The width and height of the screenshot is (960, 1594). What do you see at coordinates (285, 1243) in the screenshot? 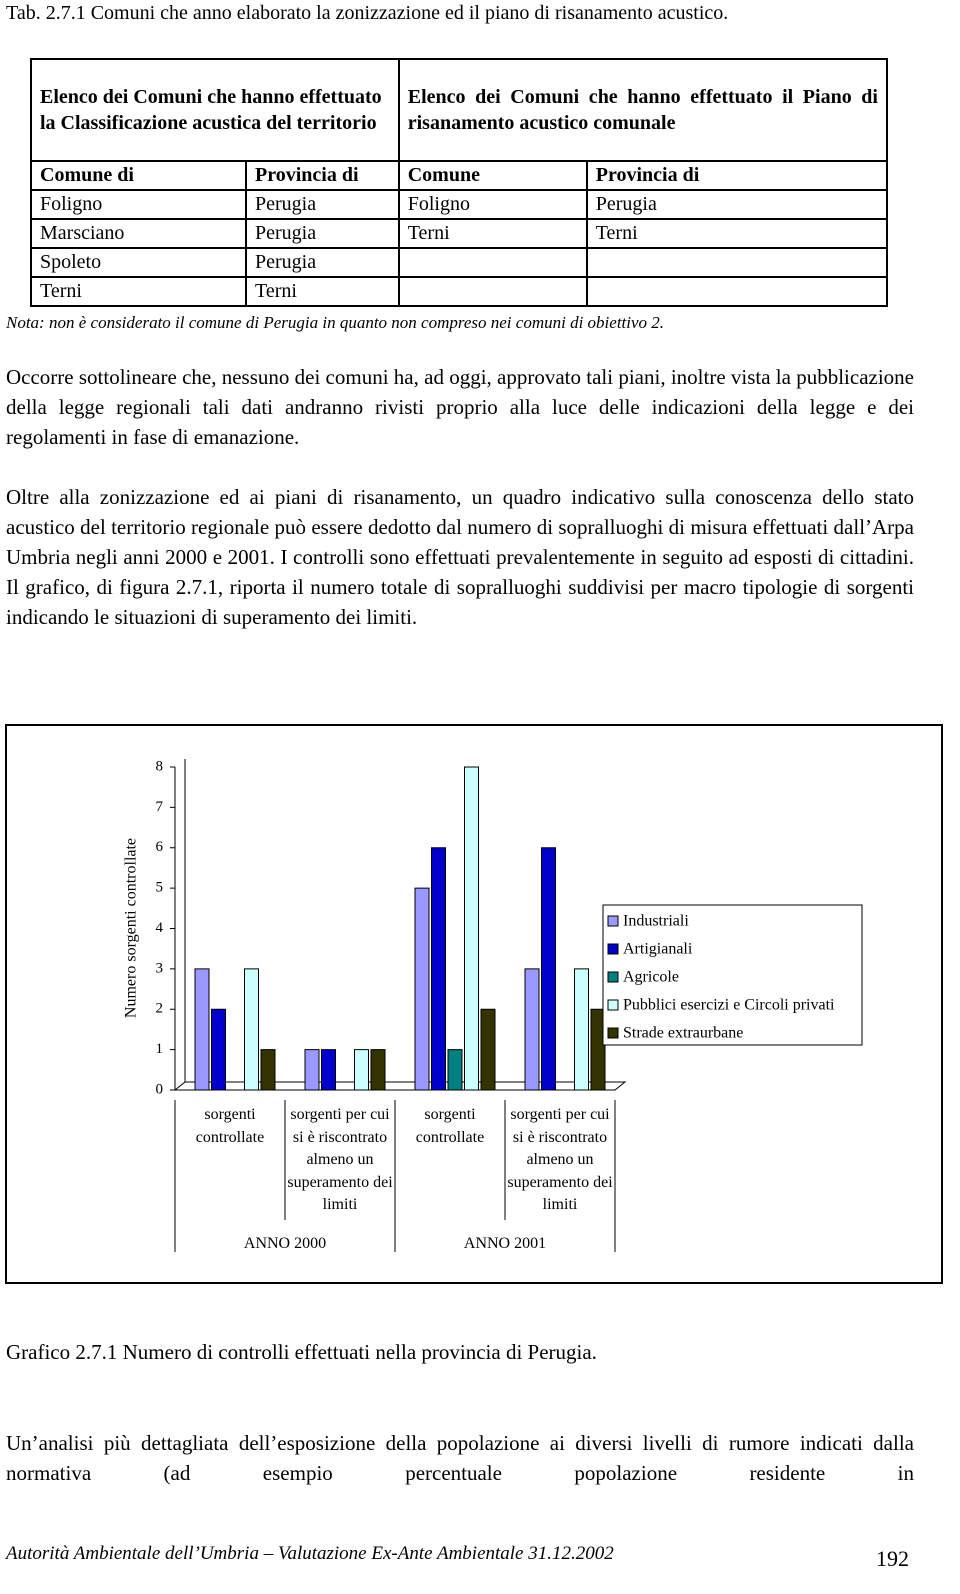
I see `group-label: ANNO 2000` at bounding box center [285, 1243].